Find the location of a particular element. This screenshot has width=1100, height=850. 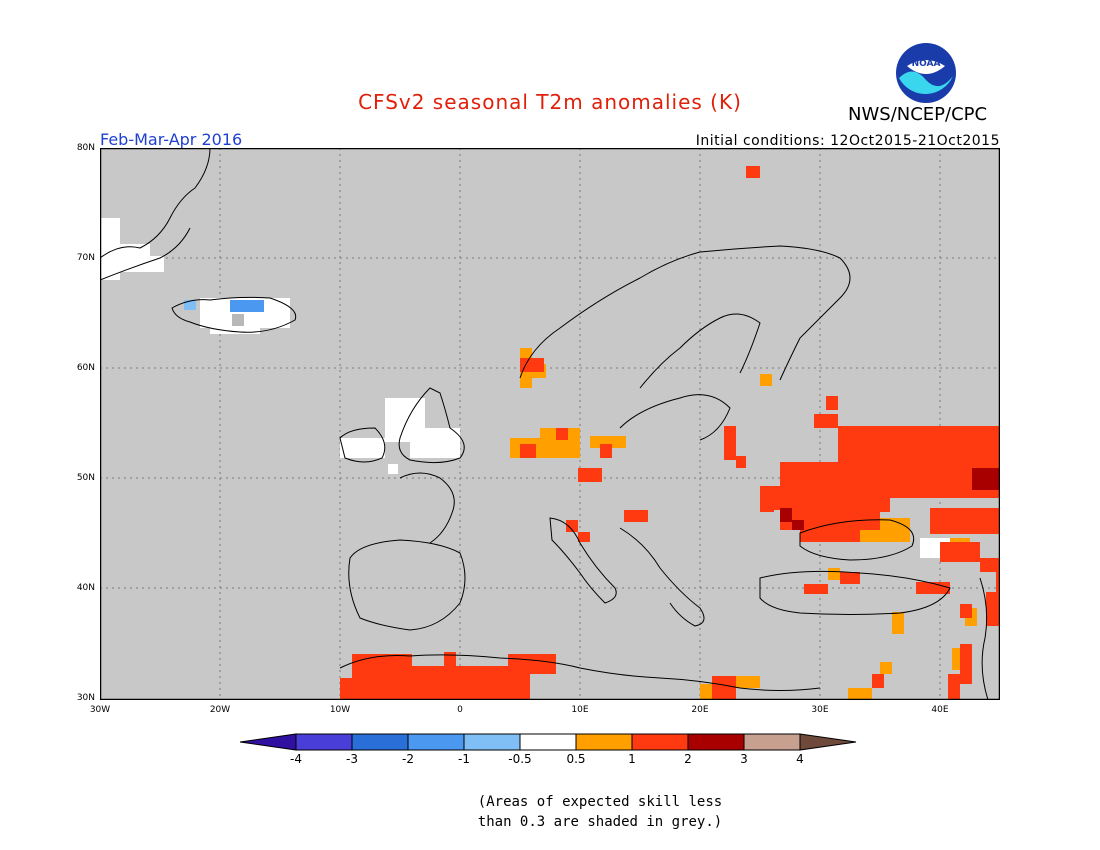

colorbar-label: -3 is located at coordinates (352, 759).